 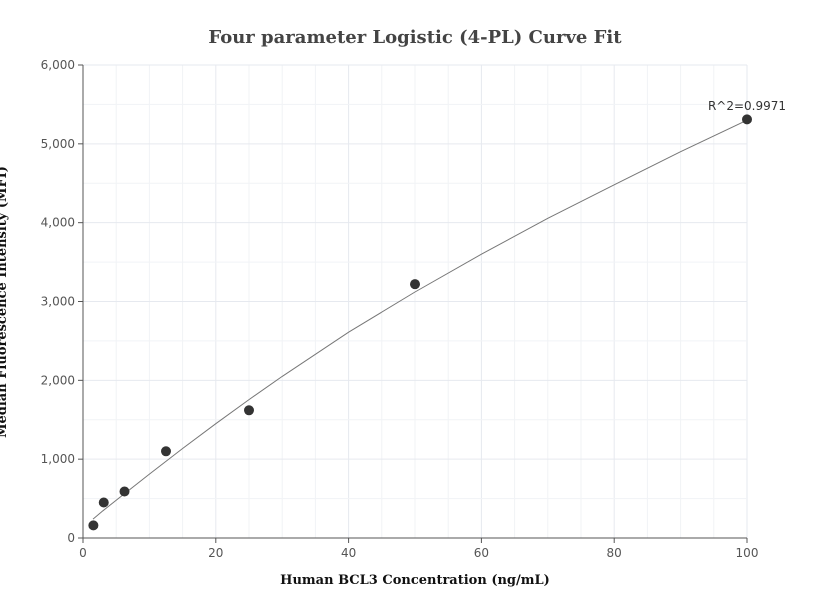 What do you see at coordinates (58, 223) in the screenshot?
I see `y-tick-label: 4,000` at bounding box center [58, 223].